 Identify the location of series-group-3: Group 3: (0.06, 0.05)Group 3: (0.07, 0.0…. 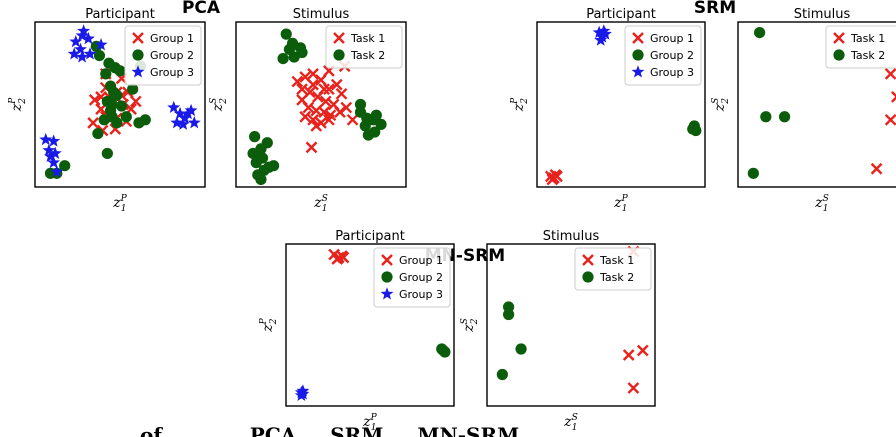
(302, 392).